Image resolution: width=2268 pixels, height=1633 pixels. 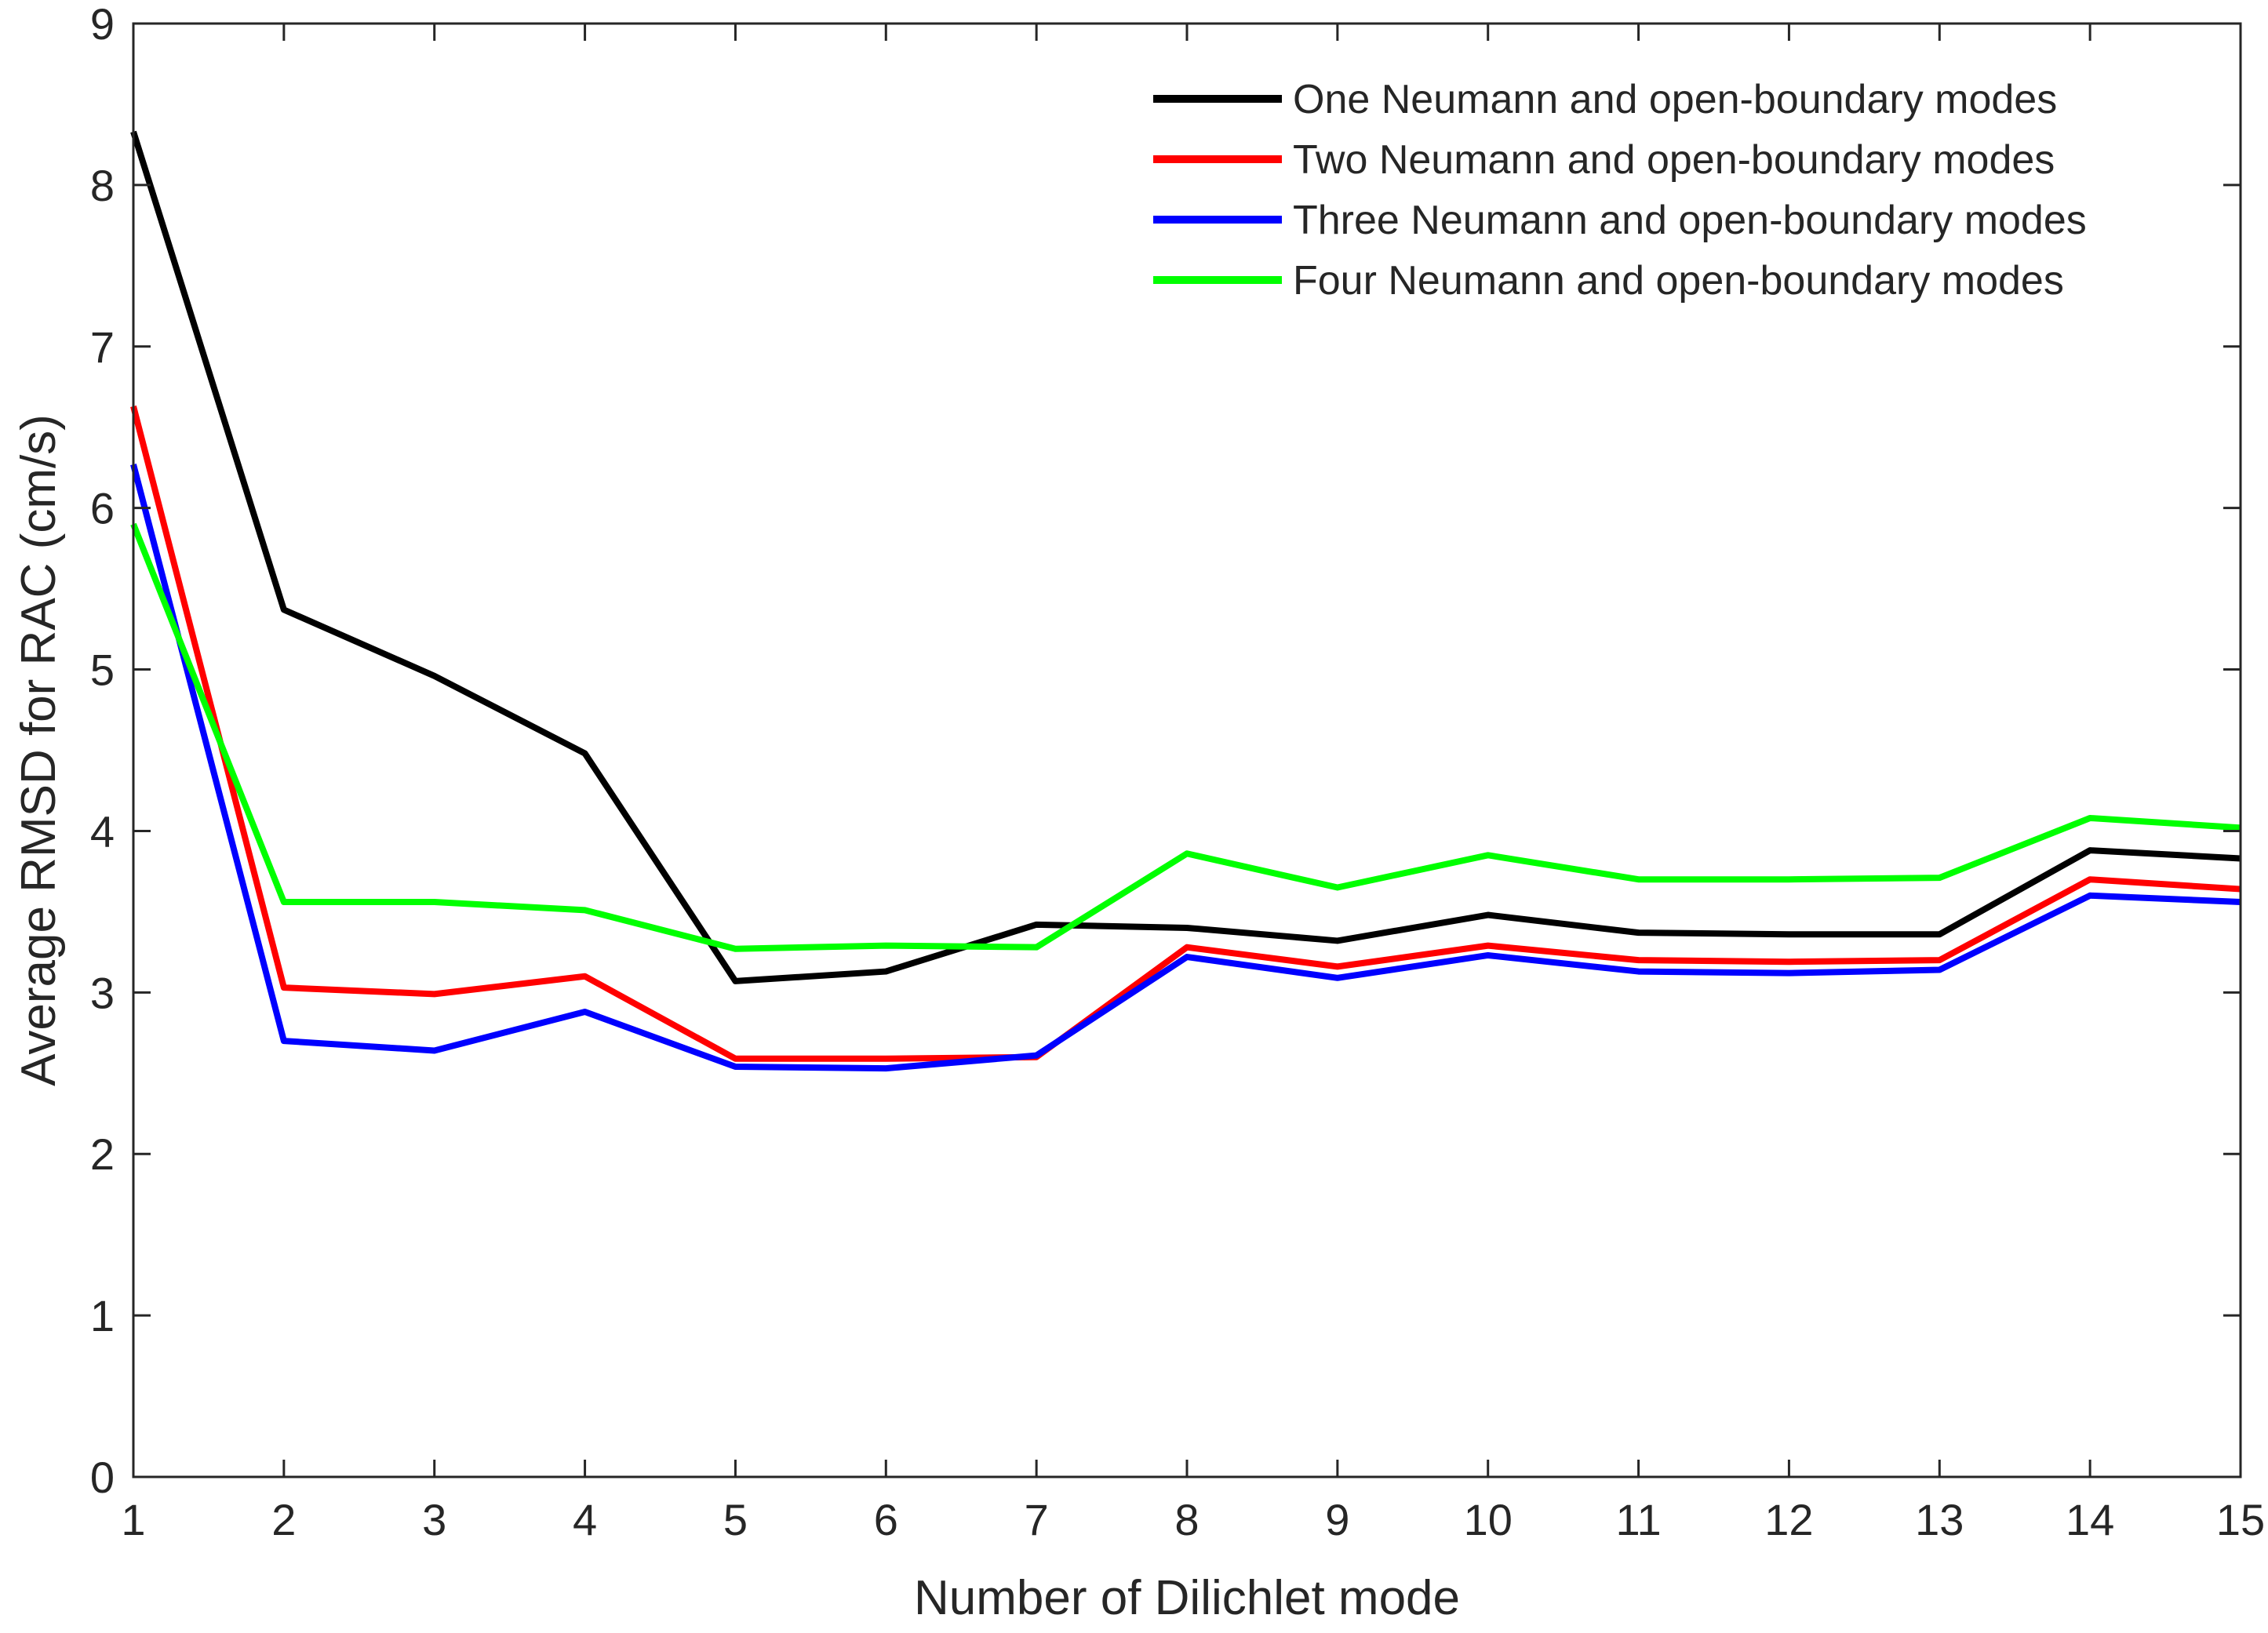 I want to click on legend-label-2: Two Neumann and open-boundary modes, so click(x=1674, y=160).